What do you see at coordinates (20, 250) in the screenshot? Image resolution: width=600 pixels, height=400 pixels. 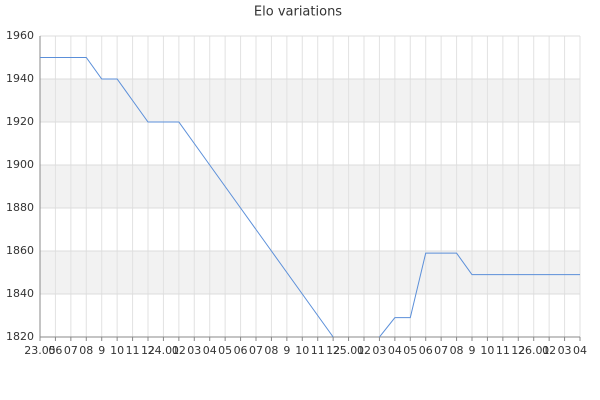 I see `y-tick-label: 1860` at bounding box center [20, 250].